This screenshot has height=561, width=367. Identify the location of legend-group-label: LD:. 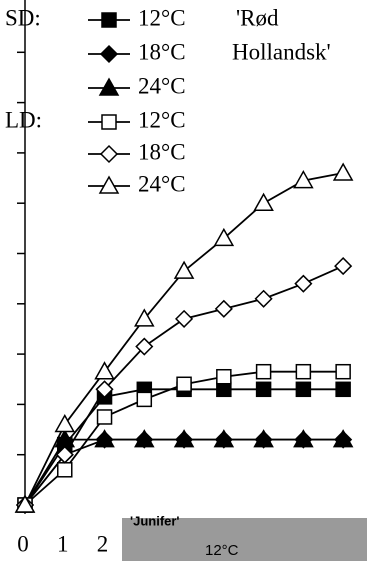
(23, 119).